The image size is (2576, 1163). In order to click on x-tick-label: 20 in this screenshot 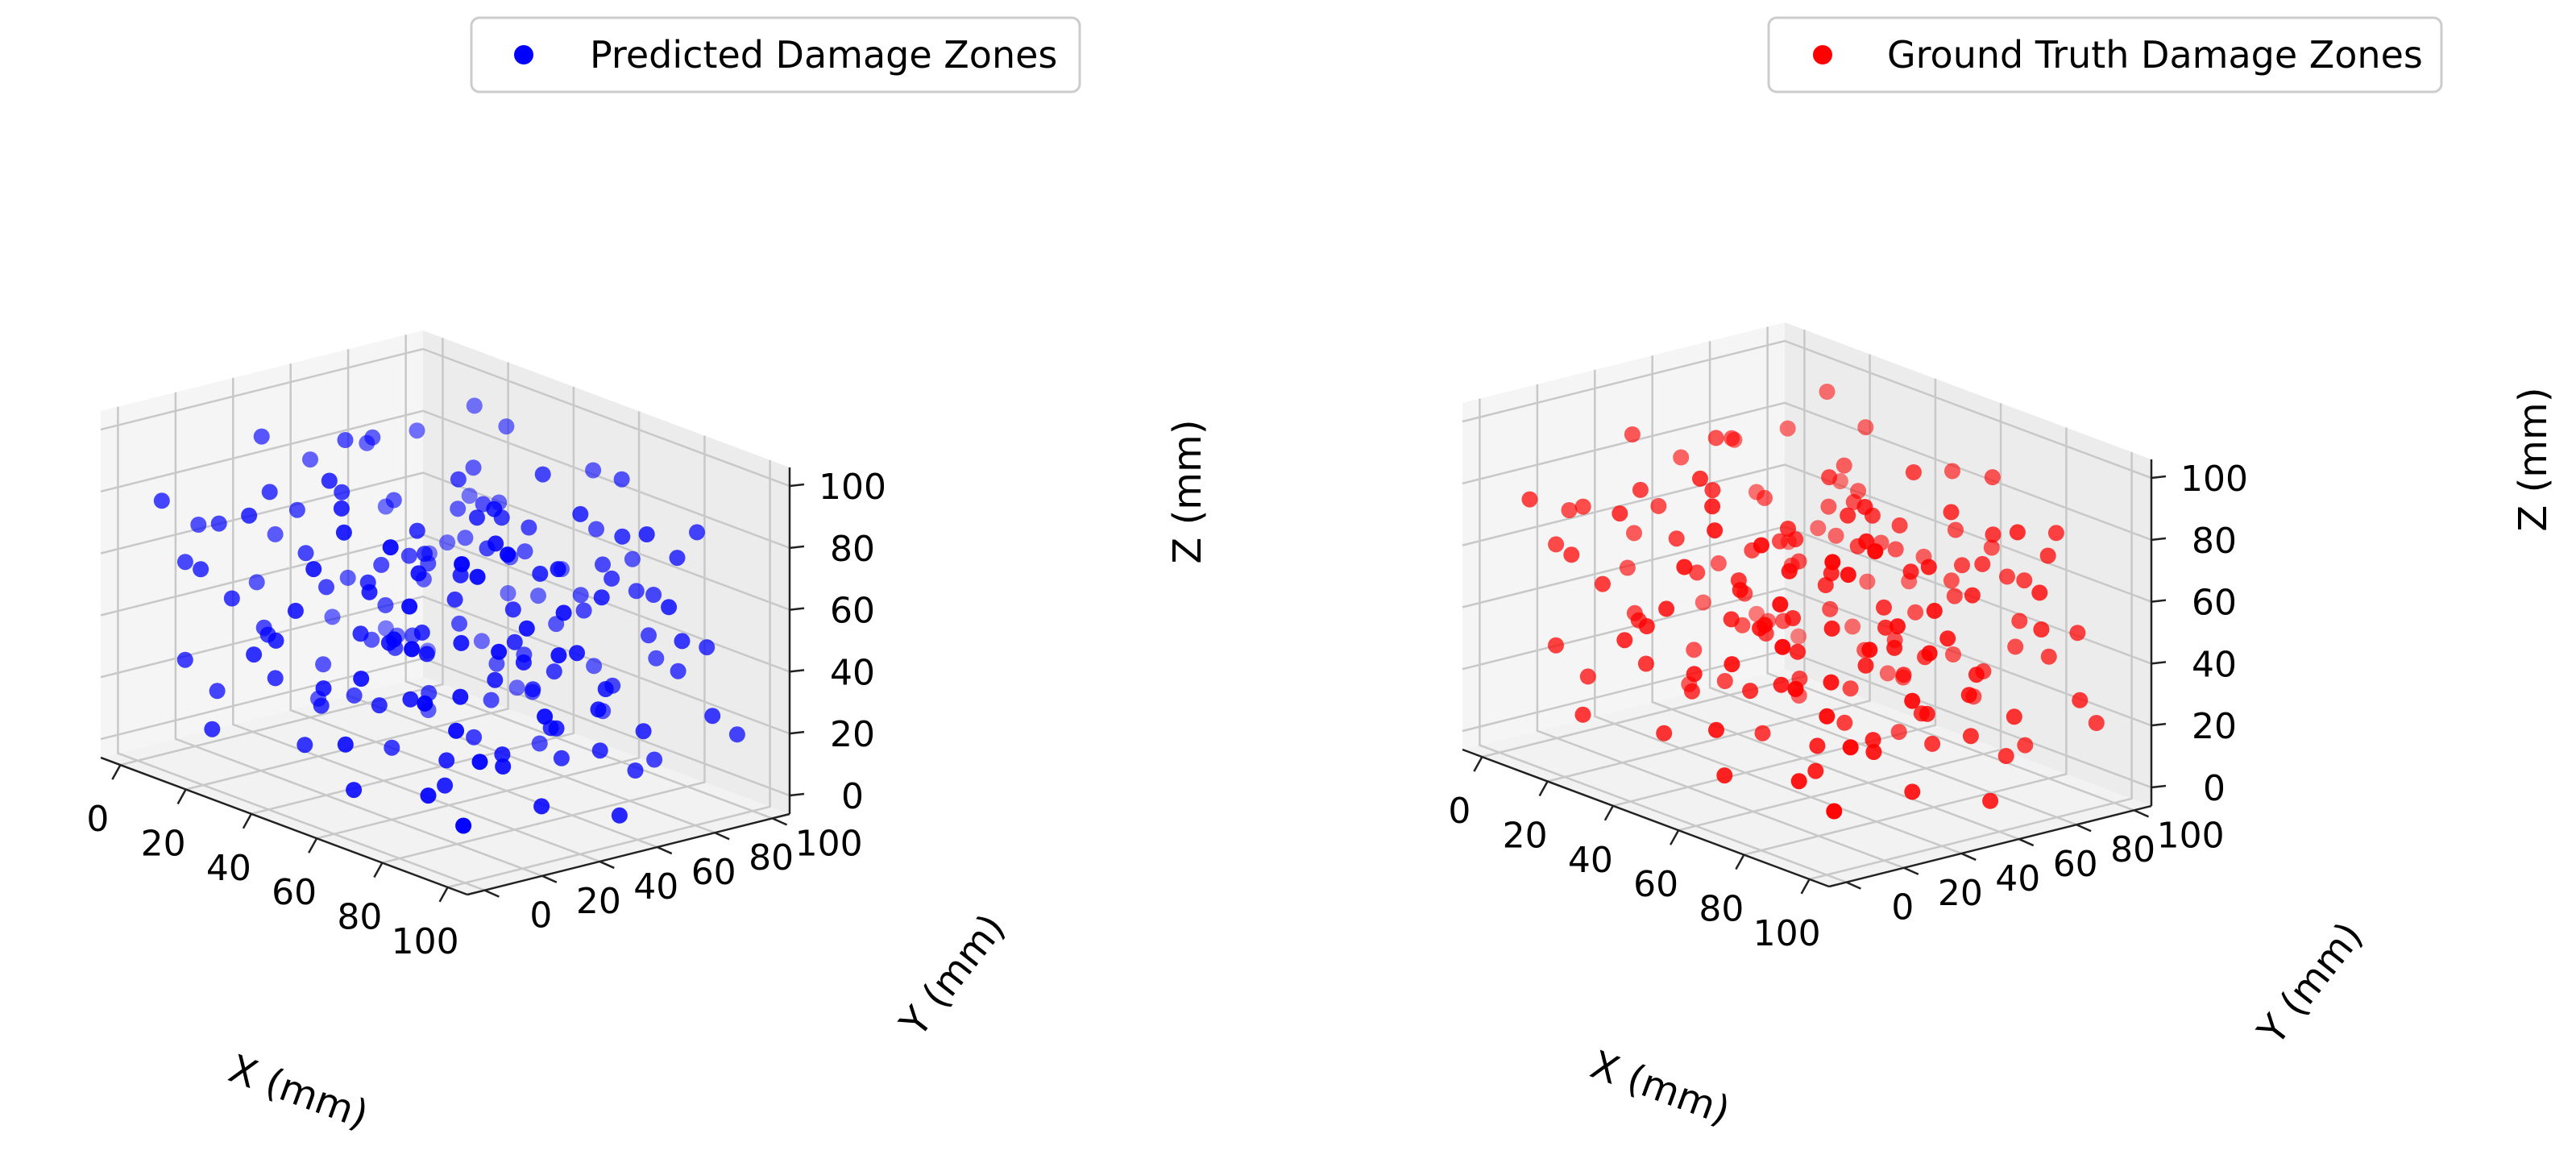, I will do `click(1525, 836)`.